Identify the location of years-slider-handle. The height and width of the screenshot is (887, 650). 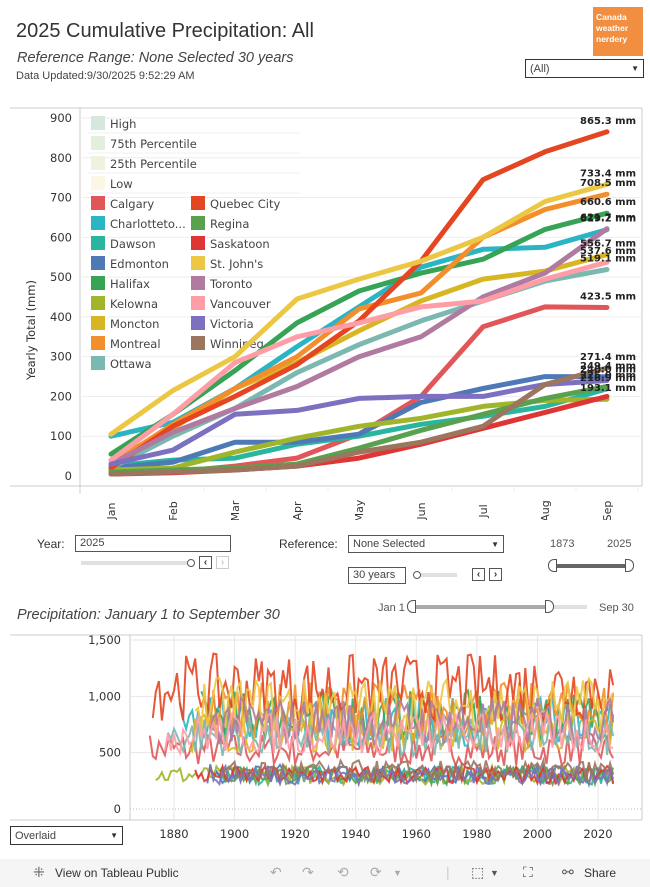
(417, 575).